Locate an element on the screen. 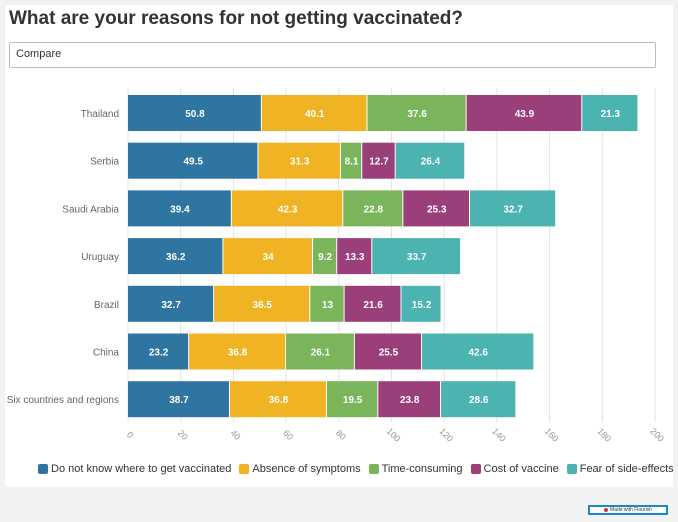 The width and height of the screenshot is (678, 522). data-label: 39.4 is located at coordinates (180, 209).